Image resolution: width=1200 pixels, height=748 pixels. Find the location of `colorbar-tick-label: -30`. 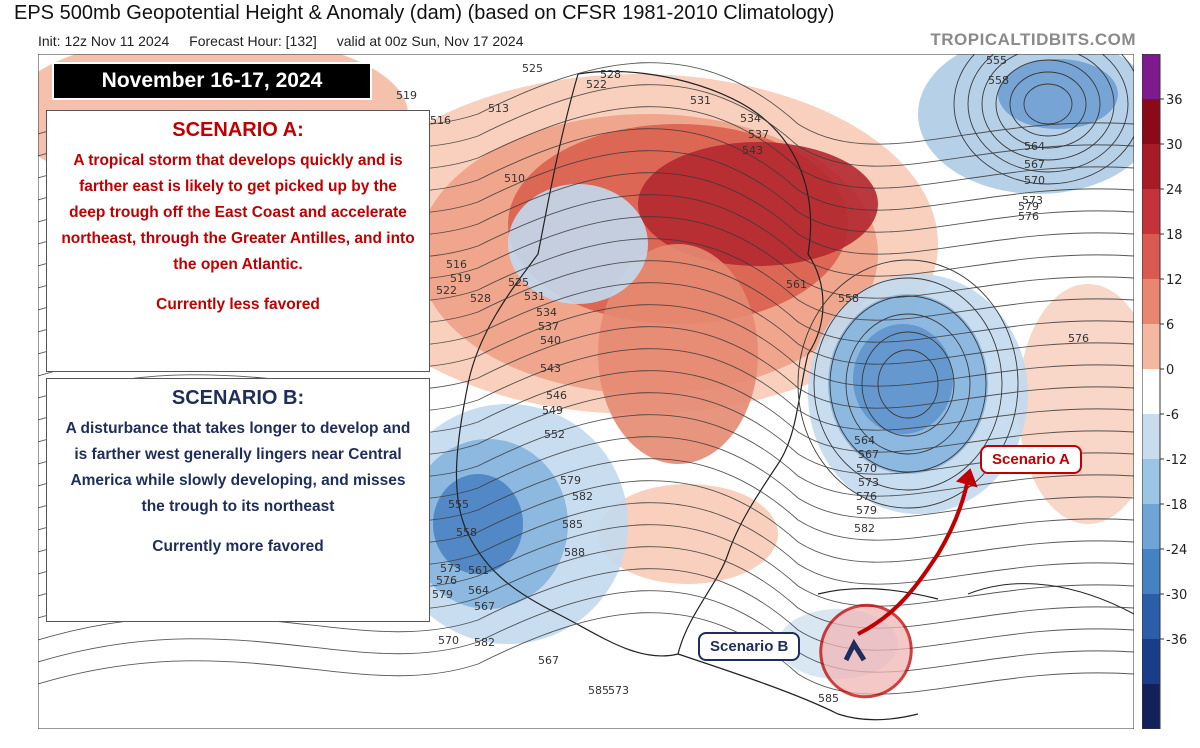

colorbar-tick-label: -30 is located at coordinates (1176, 595).